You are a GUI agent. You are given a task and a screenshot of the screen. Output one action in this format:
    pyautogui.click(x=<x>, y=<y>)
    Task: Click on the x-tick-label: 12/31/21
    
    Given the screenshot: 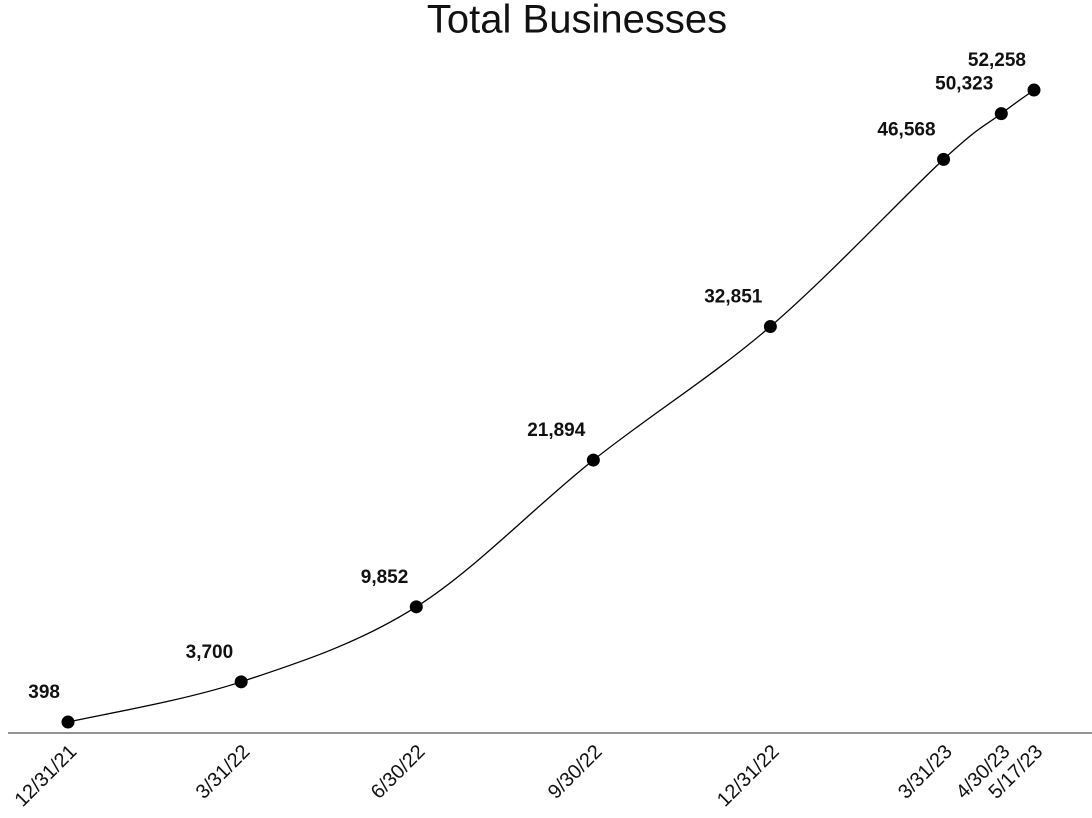 What is the action you would take?
    pyautogui.click(x=46, y=776)
    